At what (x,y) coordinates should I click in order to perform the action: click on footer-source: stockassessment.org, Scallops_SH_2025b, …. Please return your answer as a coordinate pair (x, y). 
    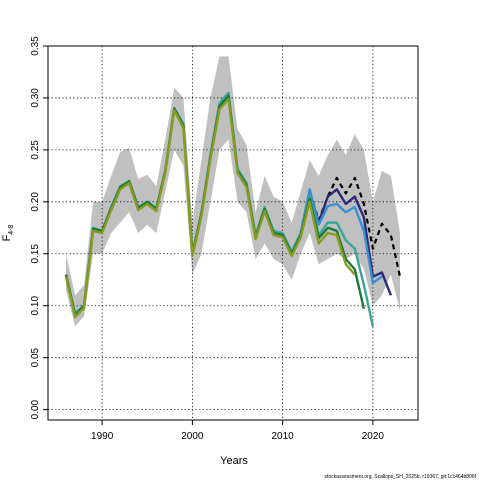
    Looking at the image, I should click on (401, 477).